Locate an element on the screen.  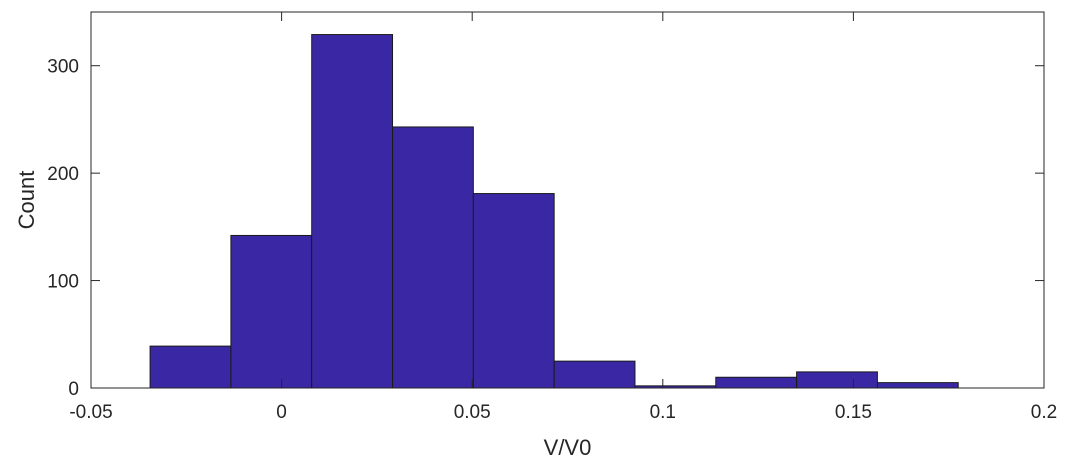
x-tick-label: -0.05 is located at coordinates (90, 412).